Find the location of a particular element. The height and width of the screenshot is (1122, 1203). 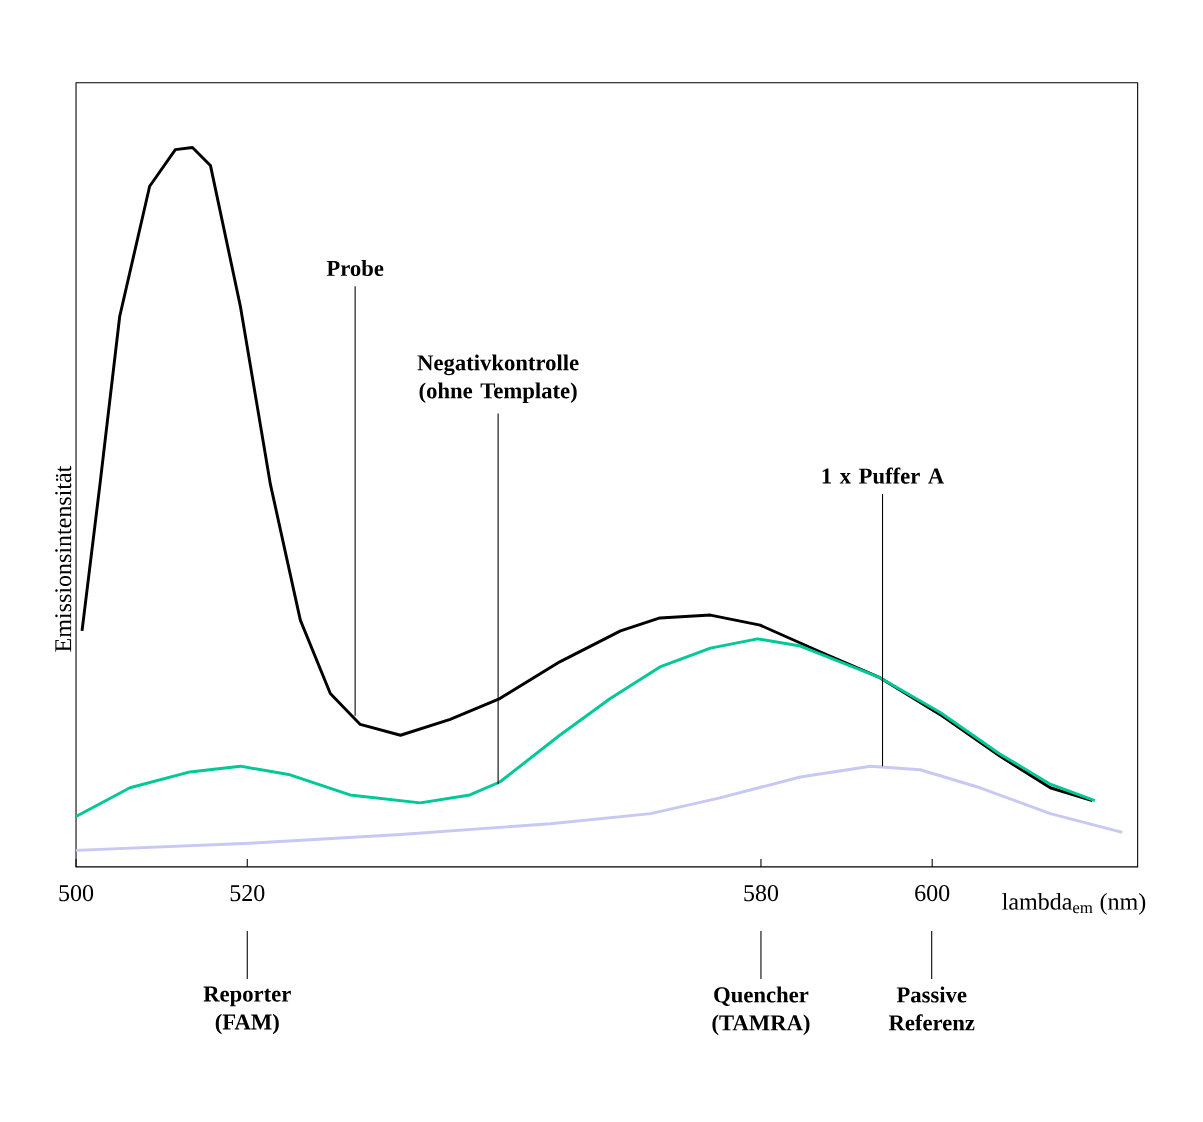

x-tick-label: 520 is located at coordinates (247, 893).